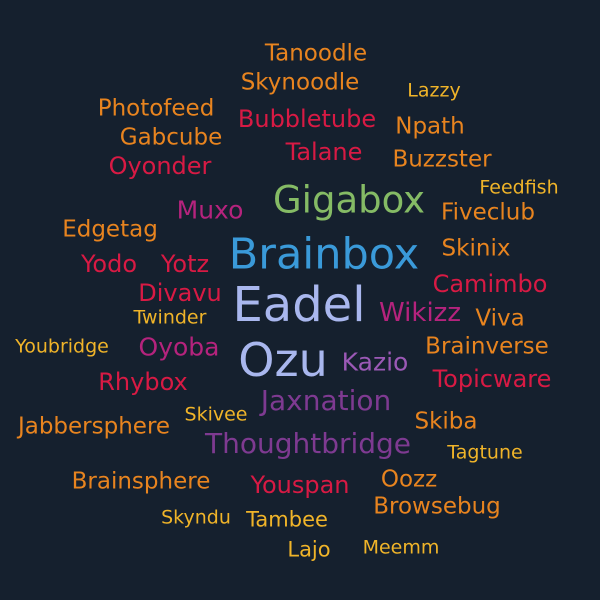  Describe the element at coordinates (324, 152) in the screenshot. I see `word-talane: Talane` at that location.